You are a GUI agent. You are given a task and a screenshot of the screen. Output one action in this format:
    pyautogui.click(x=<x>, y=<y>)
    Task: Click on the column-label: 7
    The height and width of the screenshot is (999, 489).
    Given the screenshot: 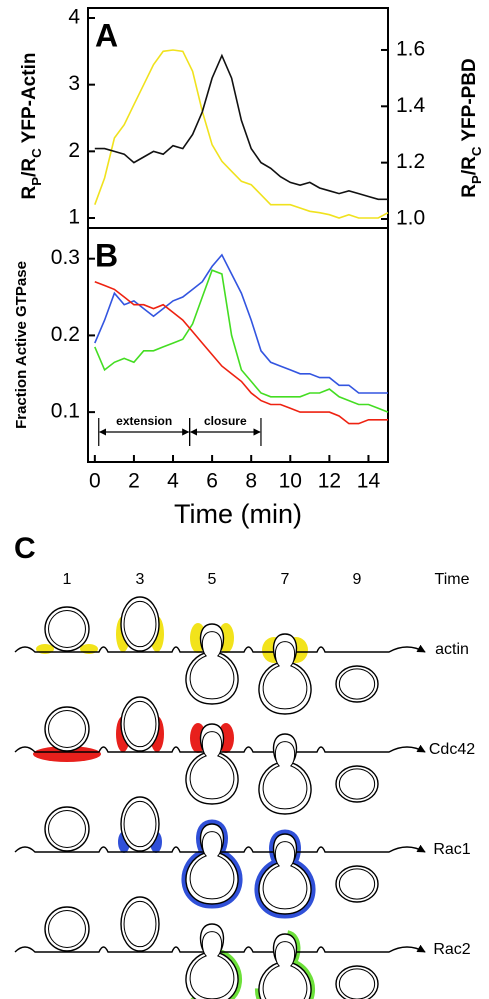 What is the action you would take?
    pyautogui.click(x=285, y=579)
    